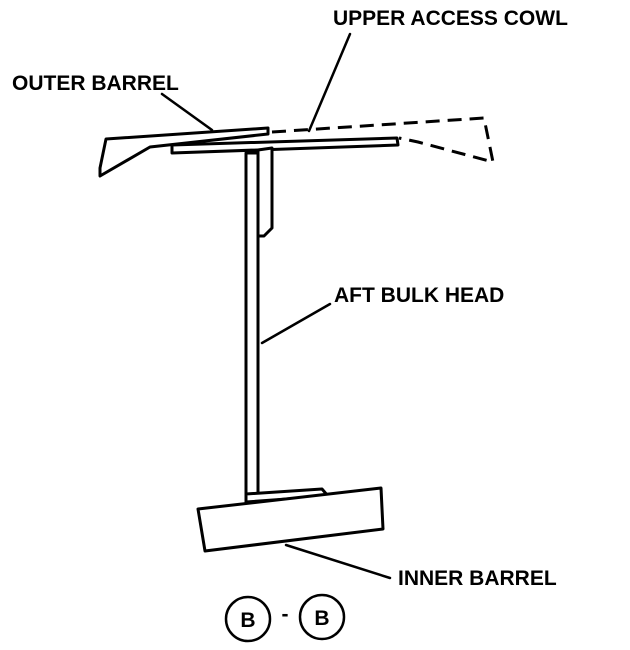 This screenshot has height=650, width=630. Describe the element at coordinates (265, 192) in the screenshot. I see `aft-bulkhead-stiffener` at that location.